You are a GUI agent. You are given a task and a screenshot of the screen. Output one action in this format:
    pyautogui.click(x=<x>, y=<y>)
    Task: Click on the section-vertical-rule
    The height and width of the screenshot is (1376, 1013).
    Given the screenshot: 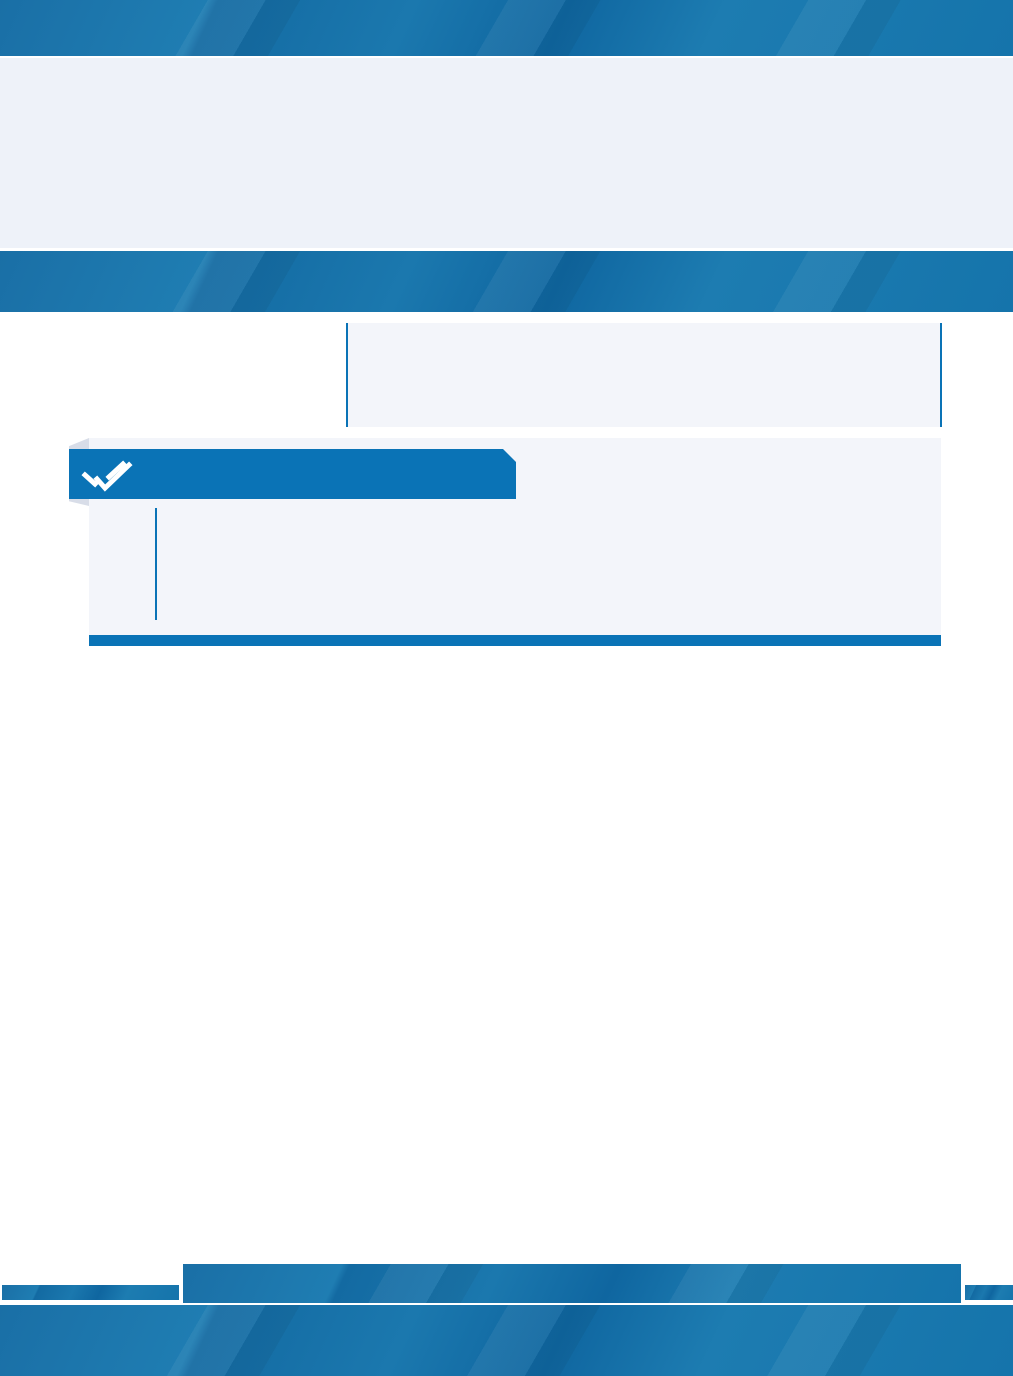 What is the action you would take?
    pyautogui.click(x=156, y=564)
    